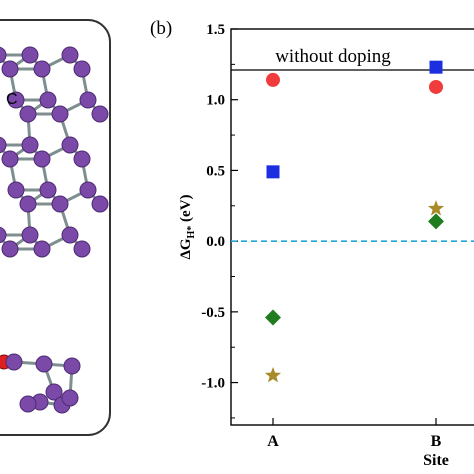  I want to click on reference-label: without doping, so click(333, 56).